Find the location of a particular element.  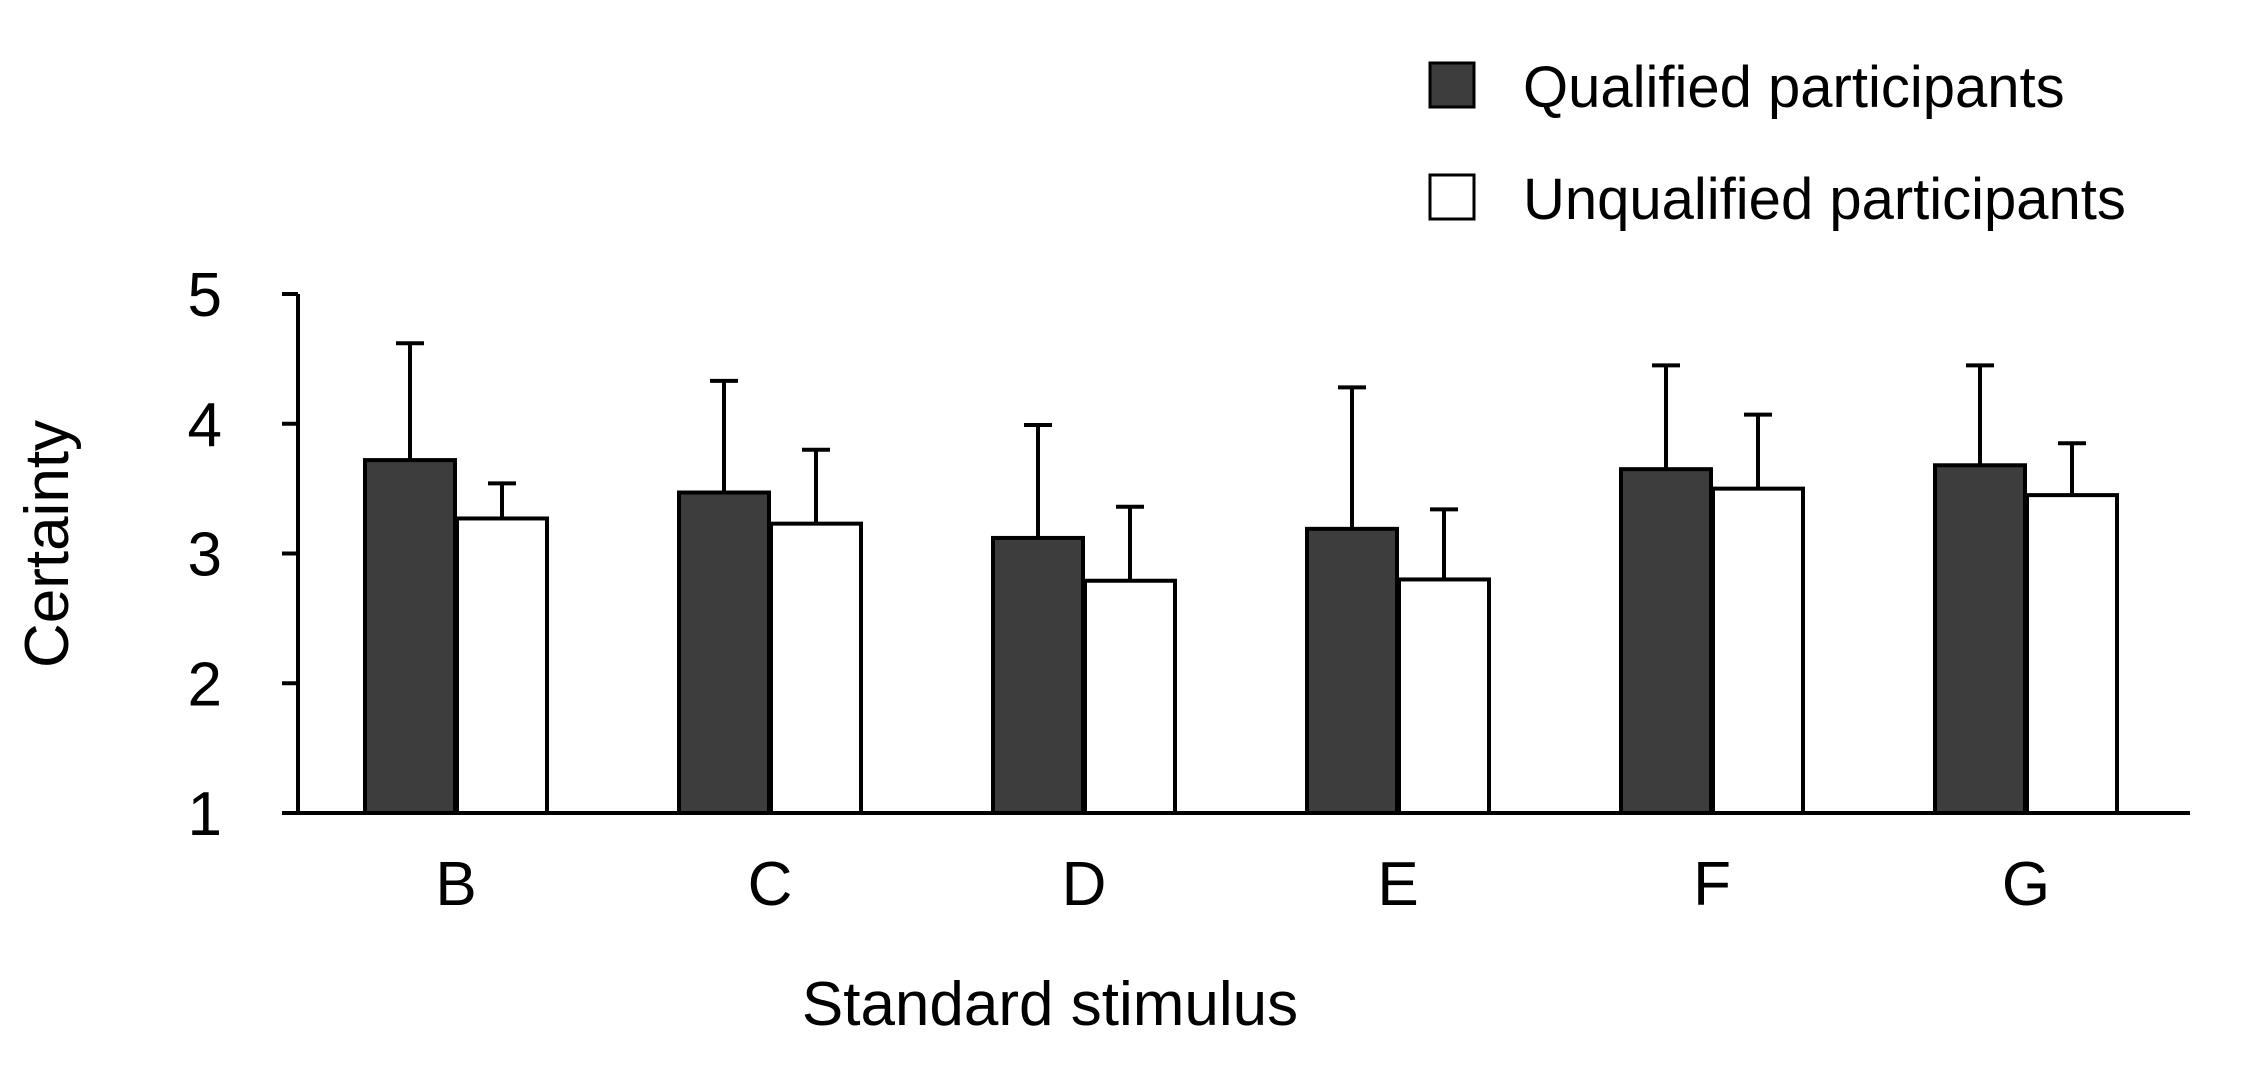

bar-unqualified-B is located at coordinates (502, 666).